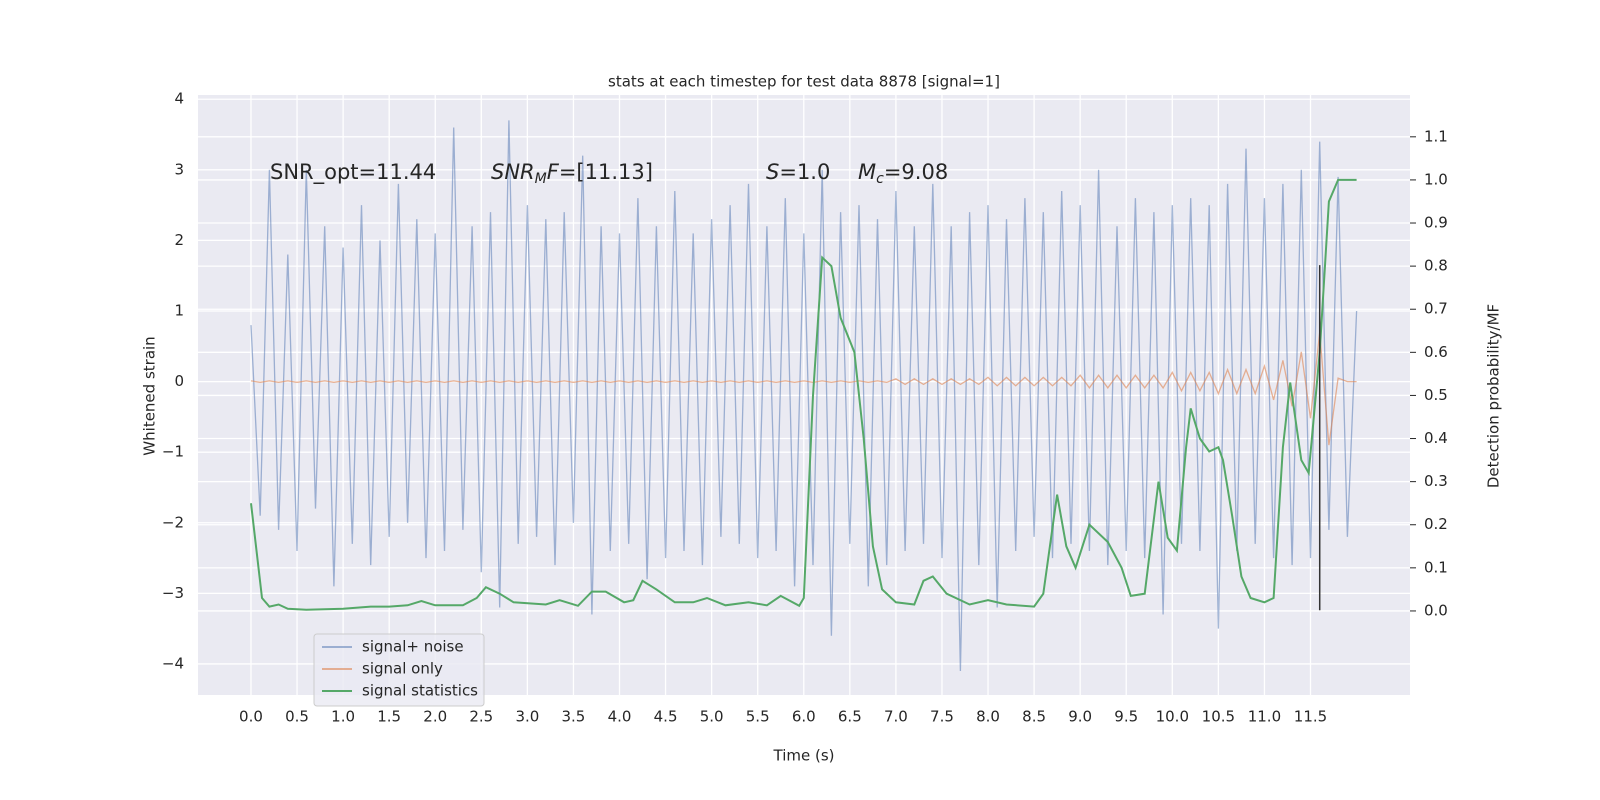 This screenshot has width=1600, height=800. What do you see at coordinates (420, 691) in the screenshot?
I see `legend-label: signal statistics` at bounding box center [420, 691].